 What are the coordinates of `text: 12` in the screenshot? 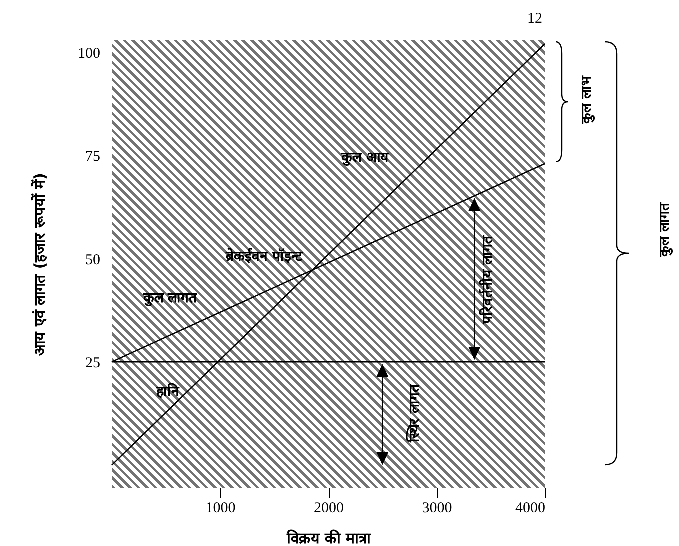 It's located at (535, 19).